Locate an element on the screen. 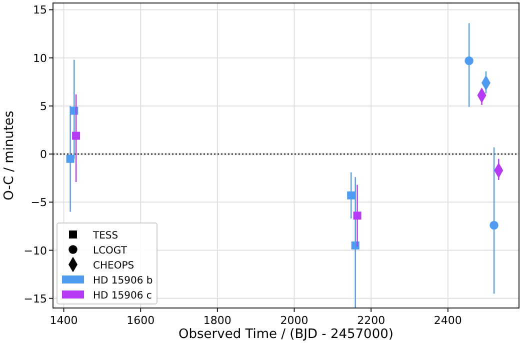 This screenshot has width=520, height=343. x-tick-label: 2000 is located at coordinates (294, 320).